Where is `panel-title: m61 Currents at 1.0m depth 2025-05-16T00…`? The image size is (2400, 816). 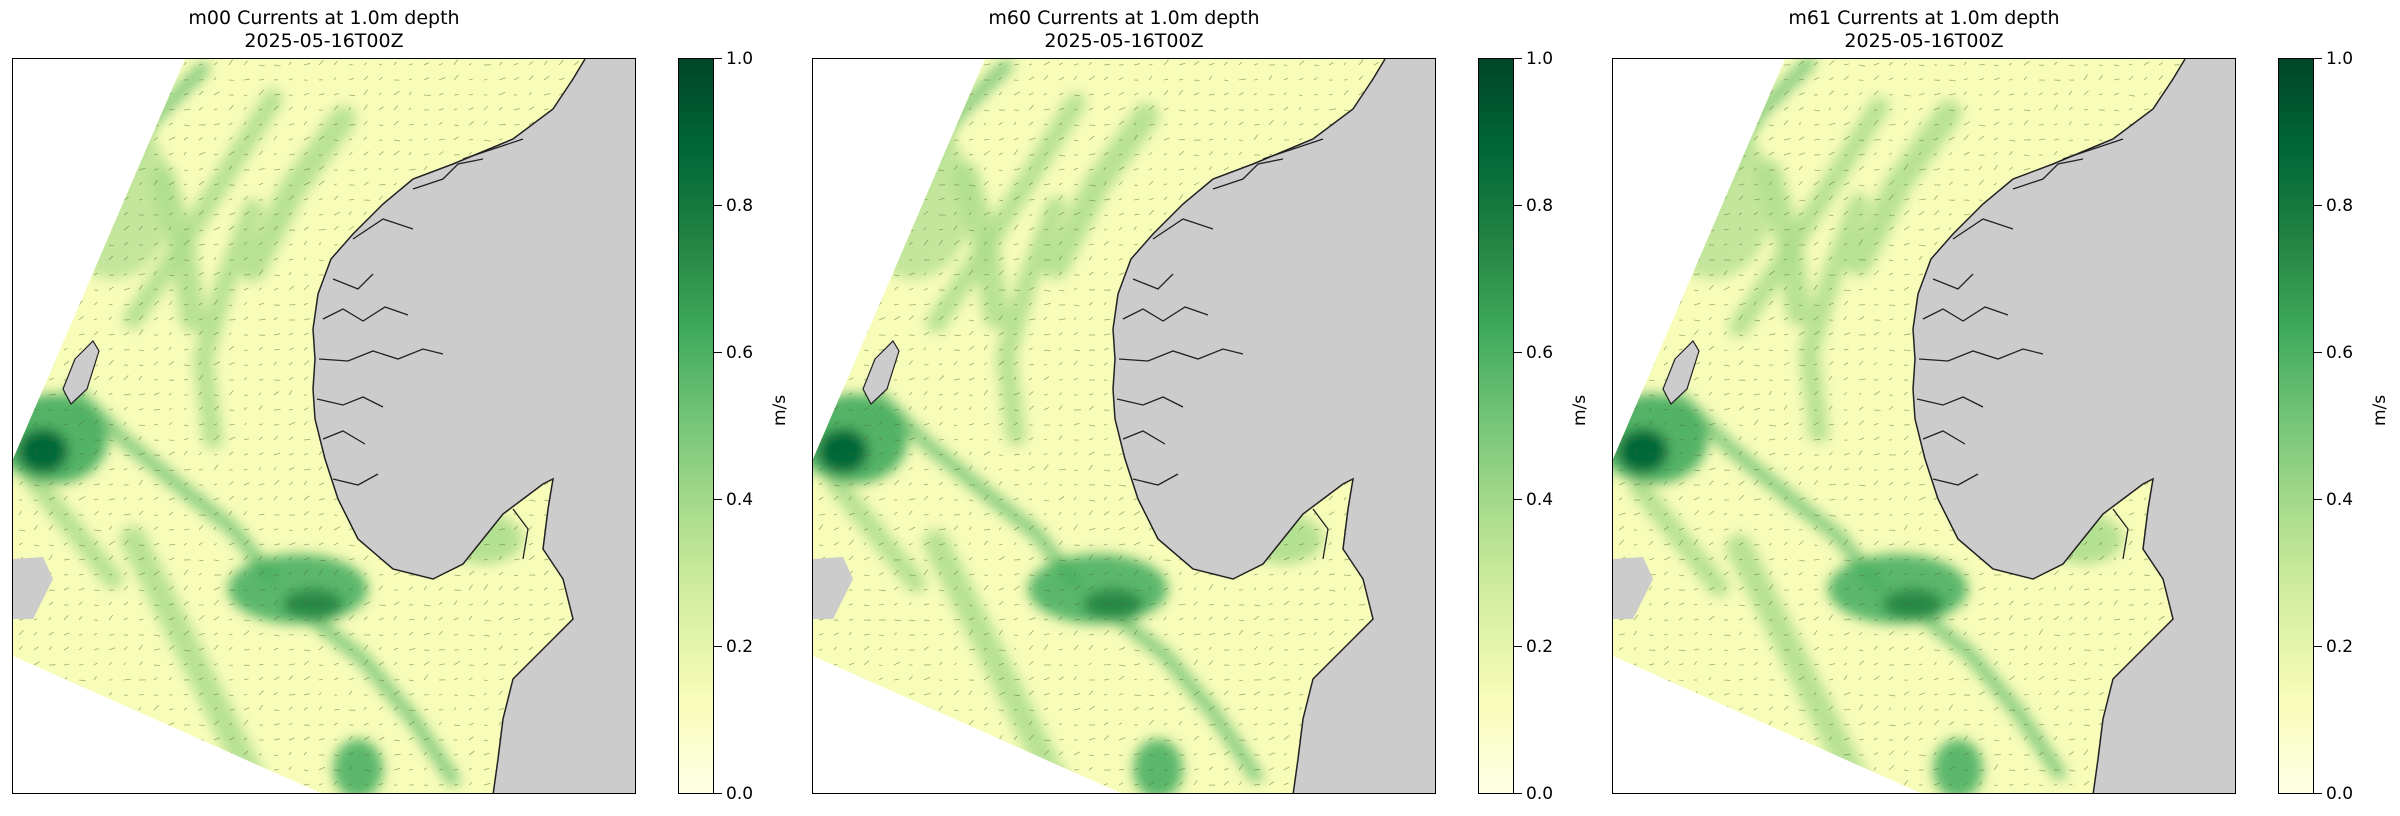 panel-title: m61 Currents at 1.0m depth 2025-05-16T00… is located at coordinates (1924, 30).